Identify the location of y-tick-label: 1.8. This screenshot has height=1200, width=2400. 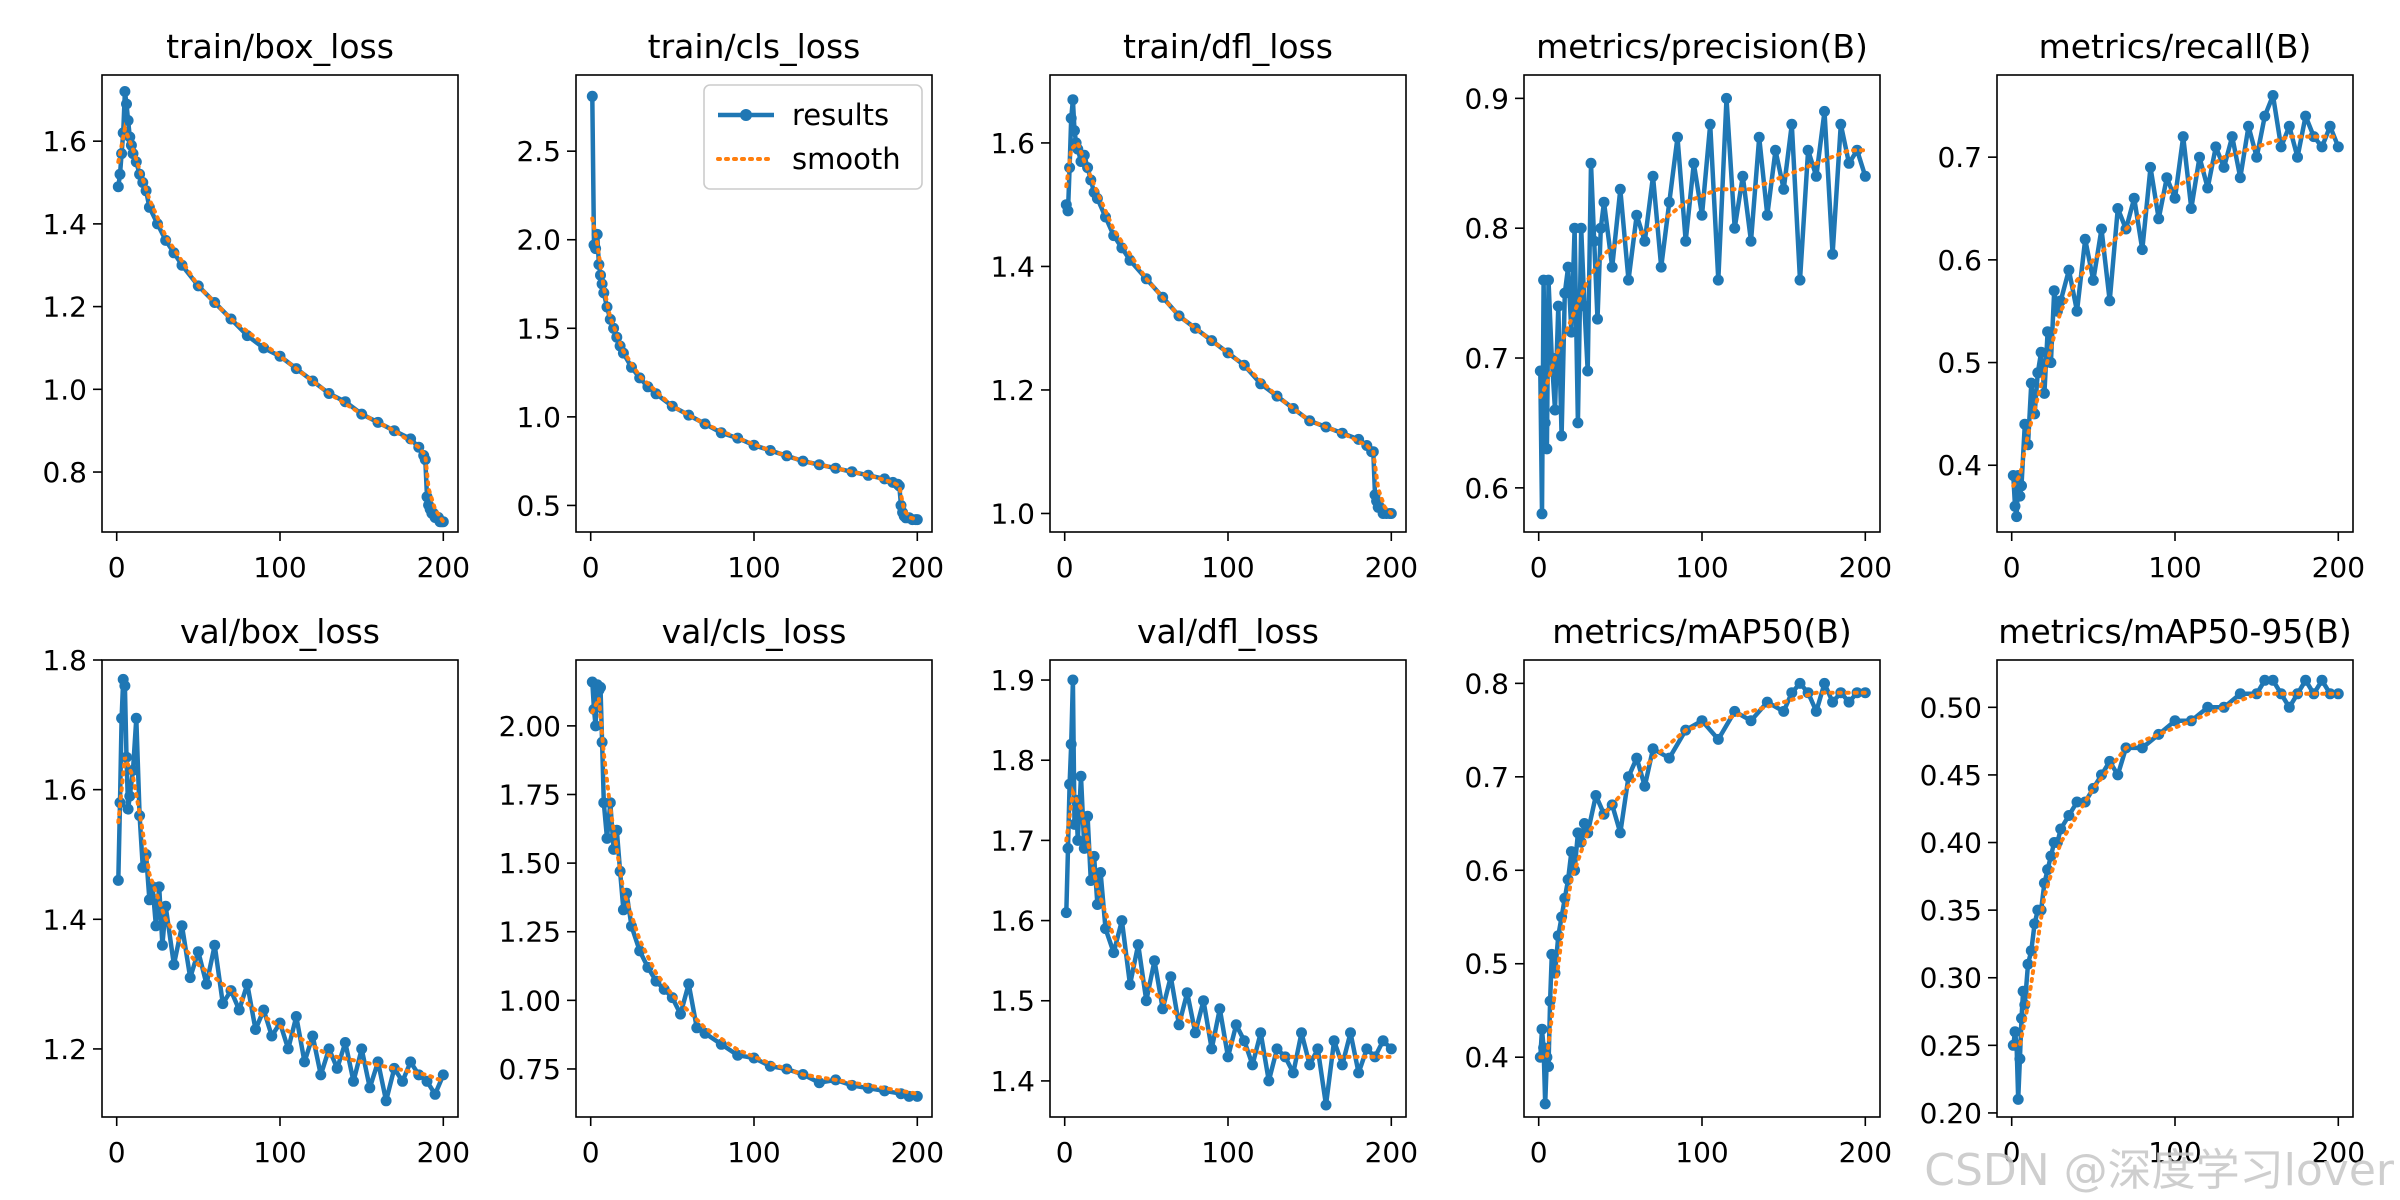
(1012, 760).